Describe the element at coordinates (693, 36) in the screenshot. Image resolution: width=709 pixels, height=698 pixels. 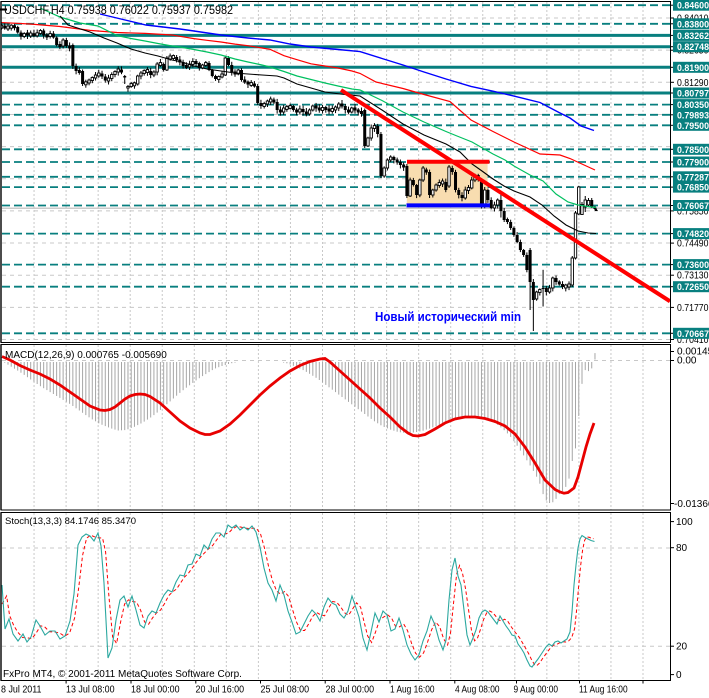
I see `svg-text: 0.83262` at that location.